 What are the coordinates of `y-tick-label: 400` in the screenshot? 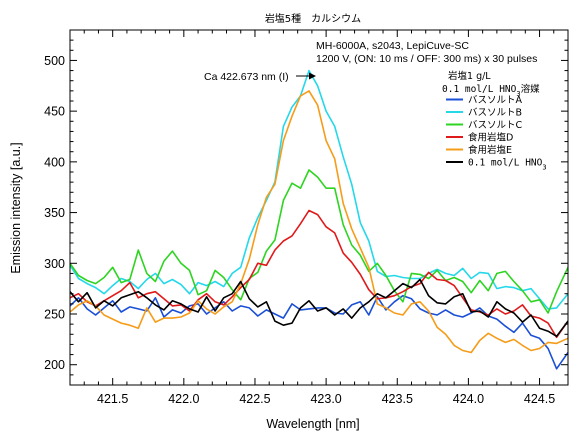 It's located at (54, 162).